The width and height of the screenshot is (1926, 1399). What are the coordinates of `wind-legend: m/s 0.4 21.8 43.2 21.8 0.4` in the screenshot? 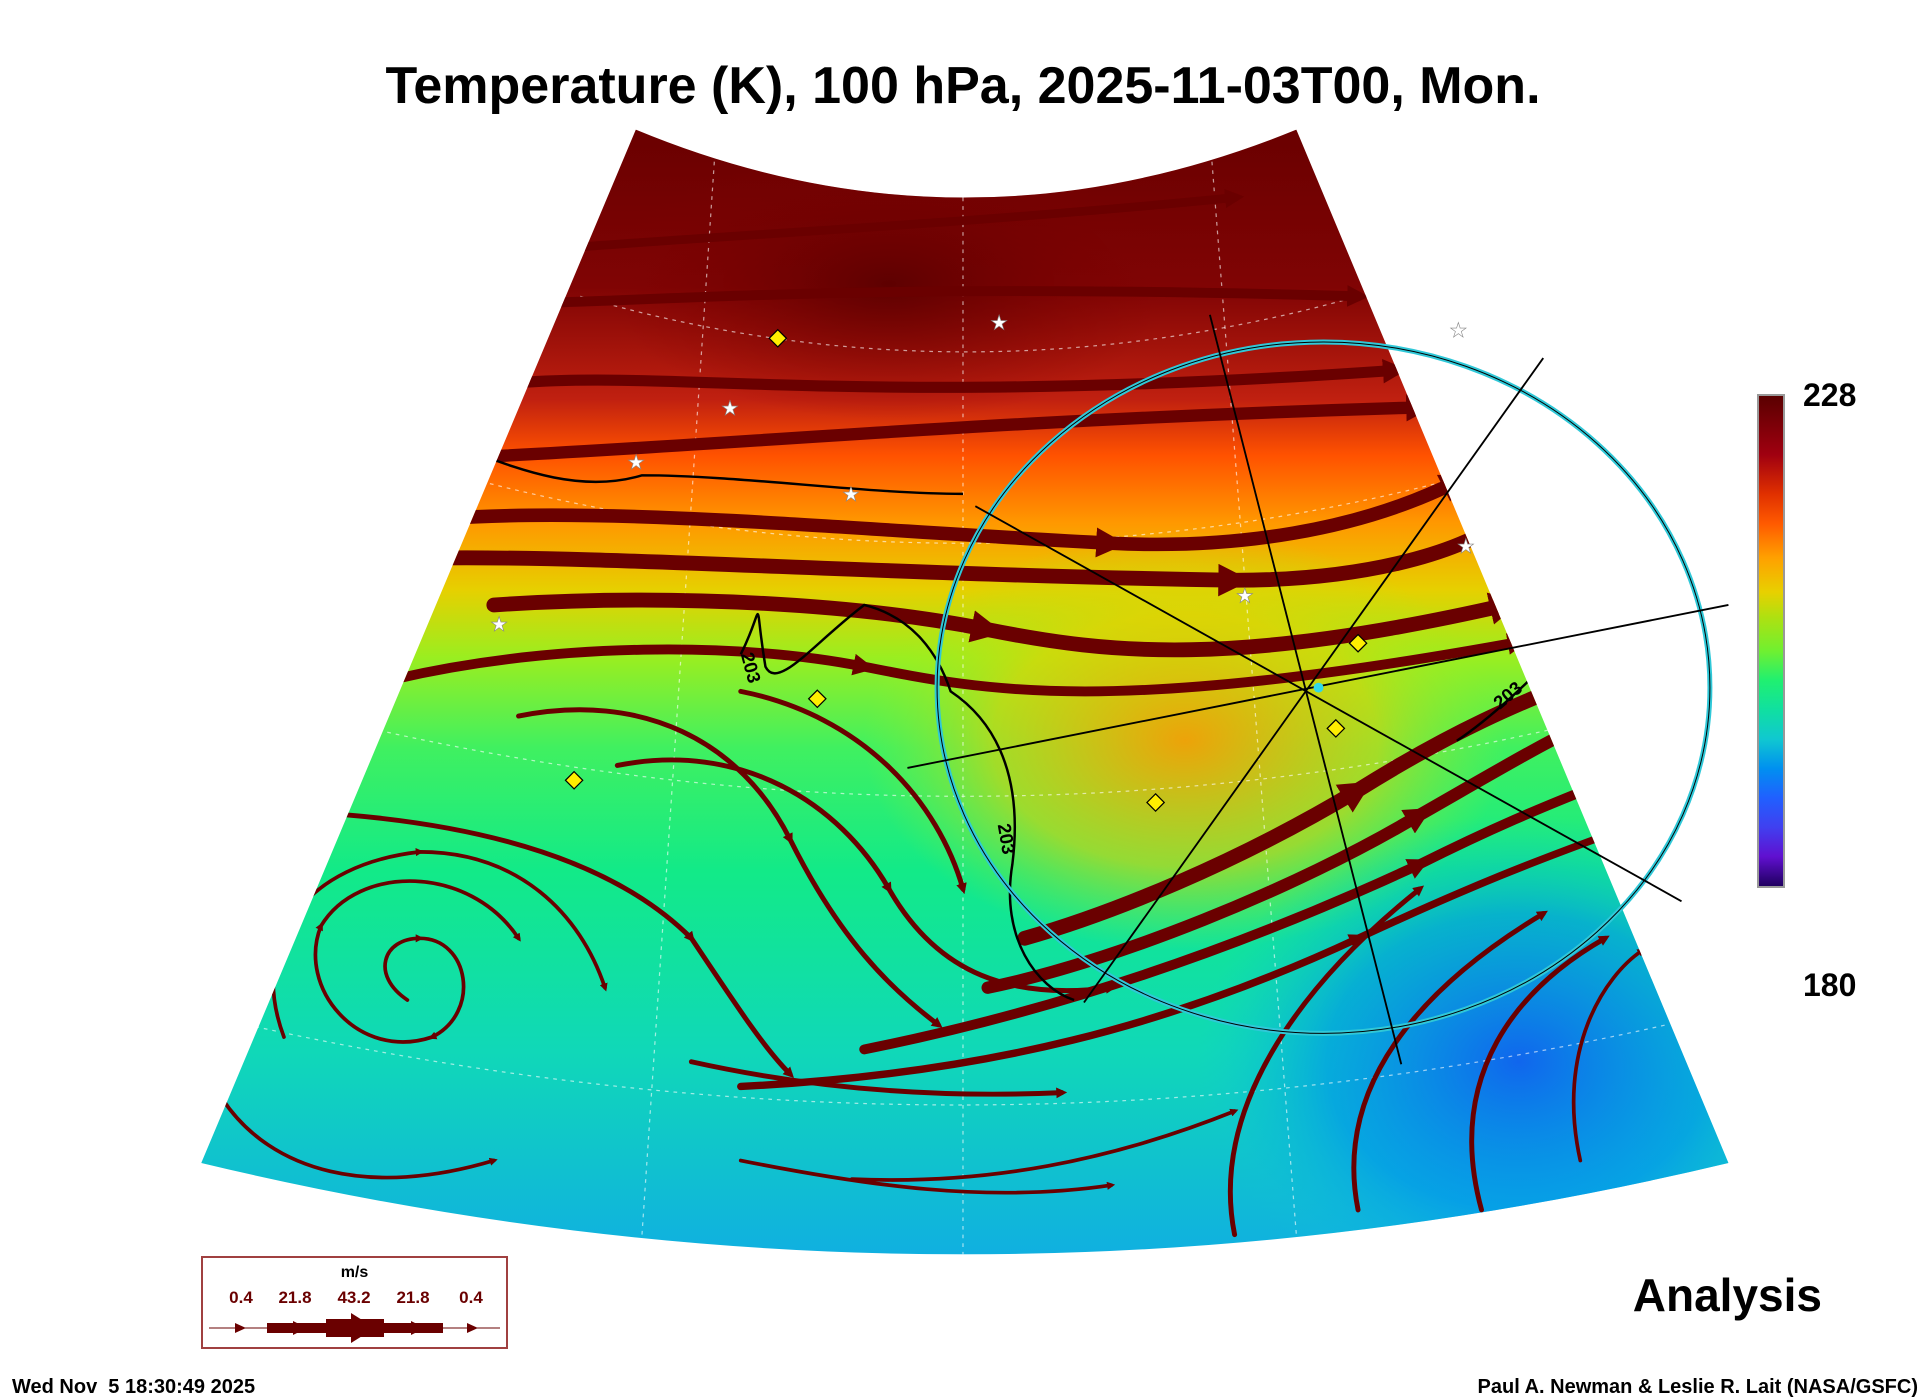 It's located at (354, 1302).